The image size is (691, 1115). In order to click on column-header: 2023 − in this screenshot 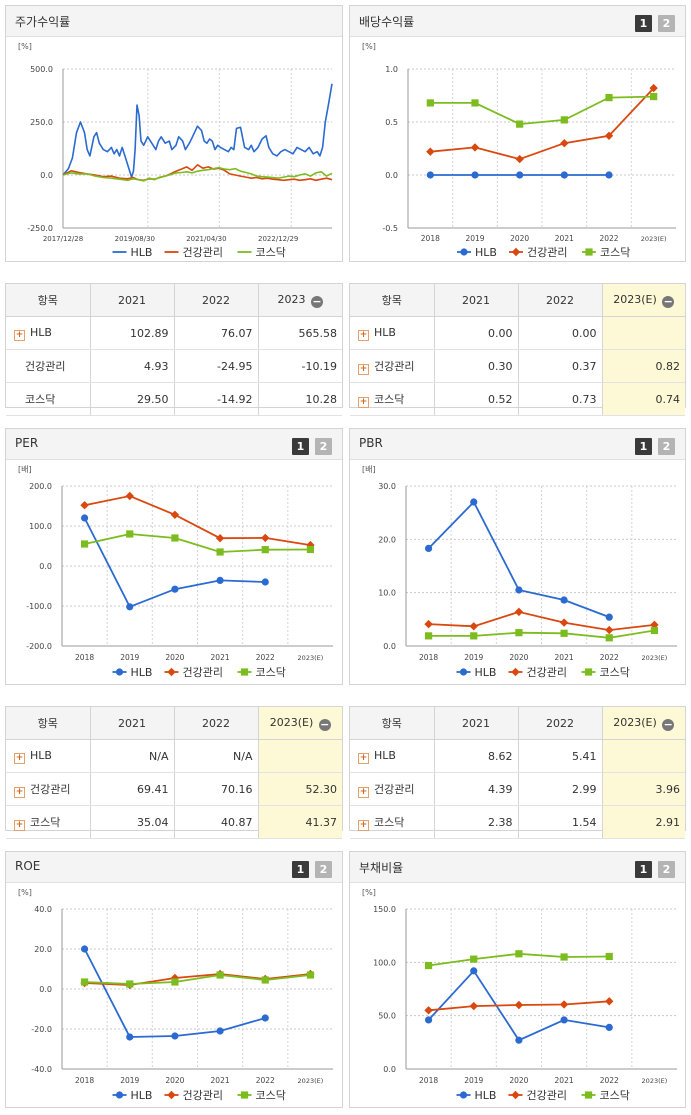, I will do `click(300, 300)`.